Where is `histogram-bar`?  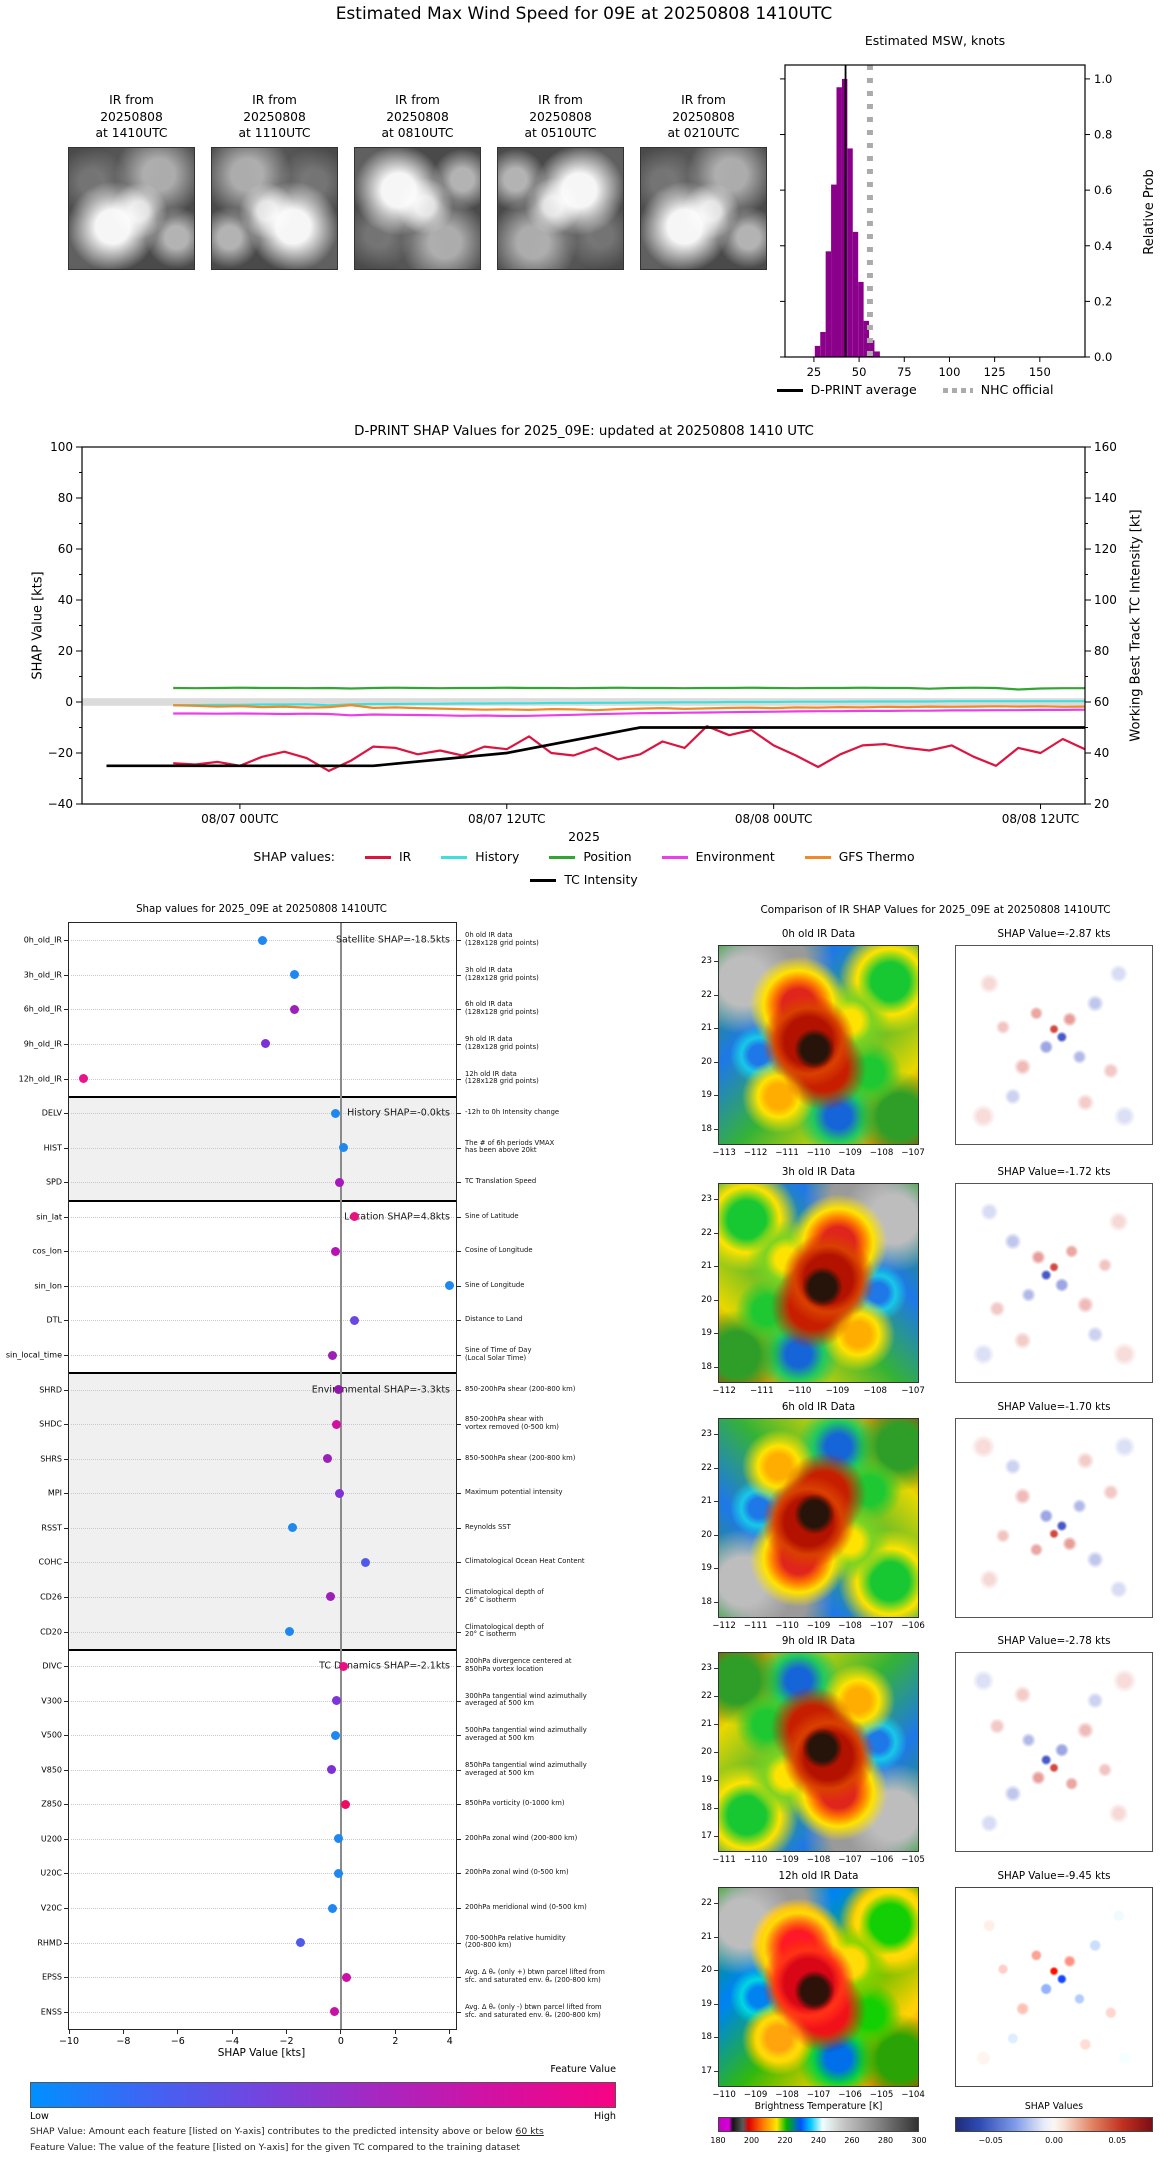 histogram-bar is located at coordinates (877, 354).